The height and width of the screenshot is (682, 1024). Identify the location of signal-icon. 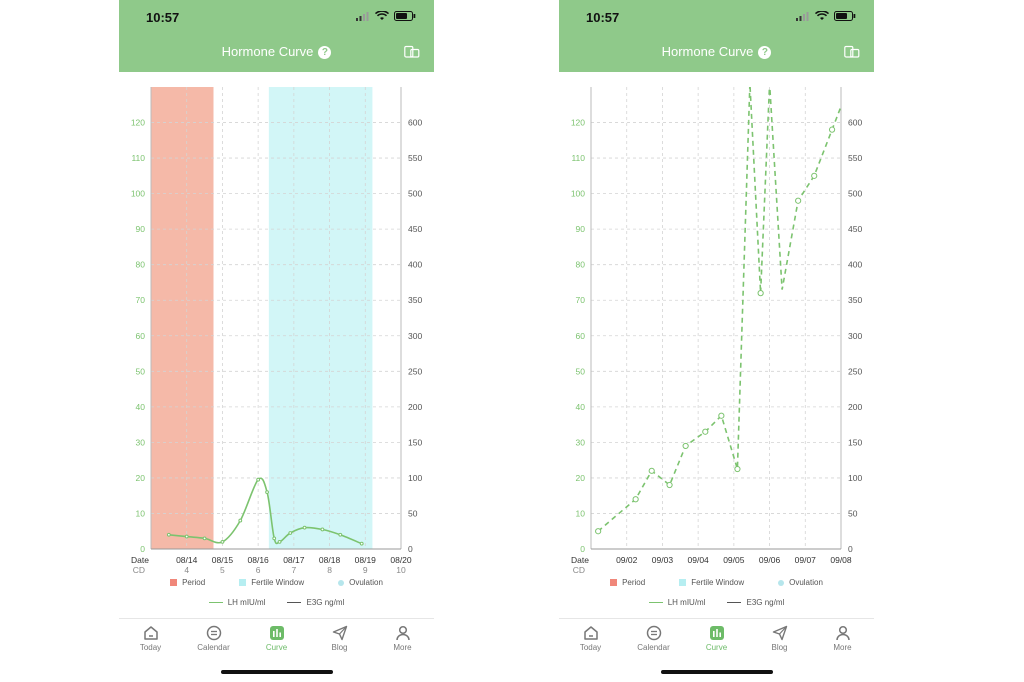
(362, 16).